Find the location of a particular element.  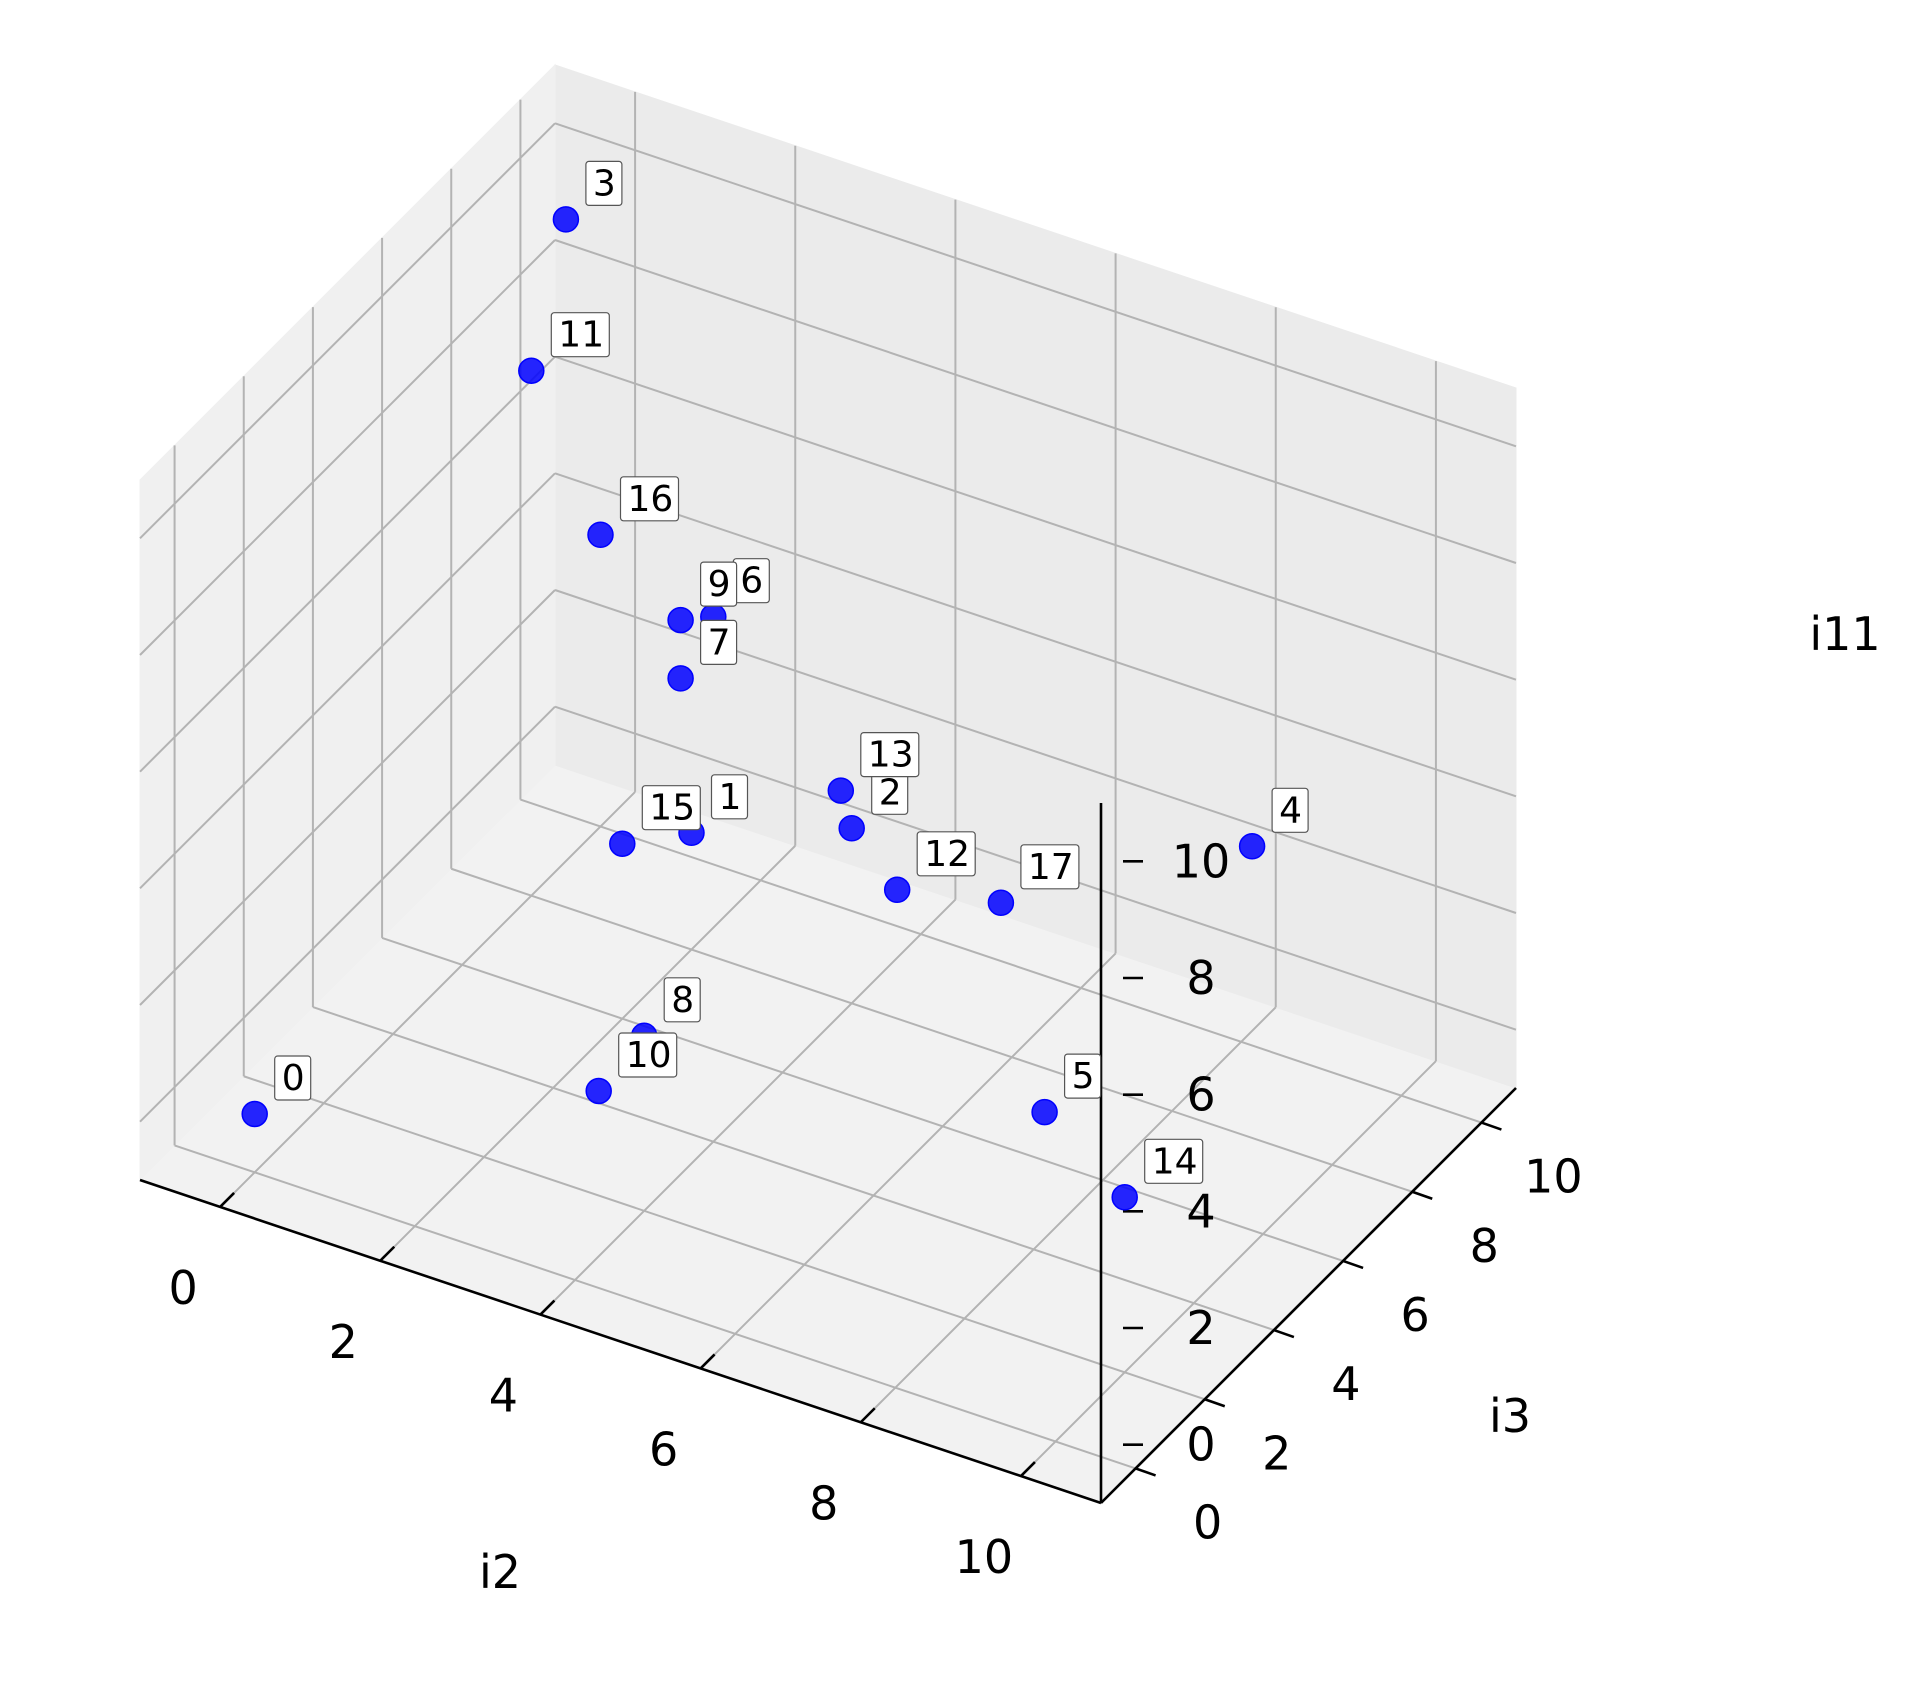

x-tick-label: 0 is located at coordinates (182, 1288).